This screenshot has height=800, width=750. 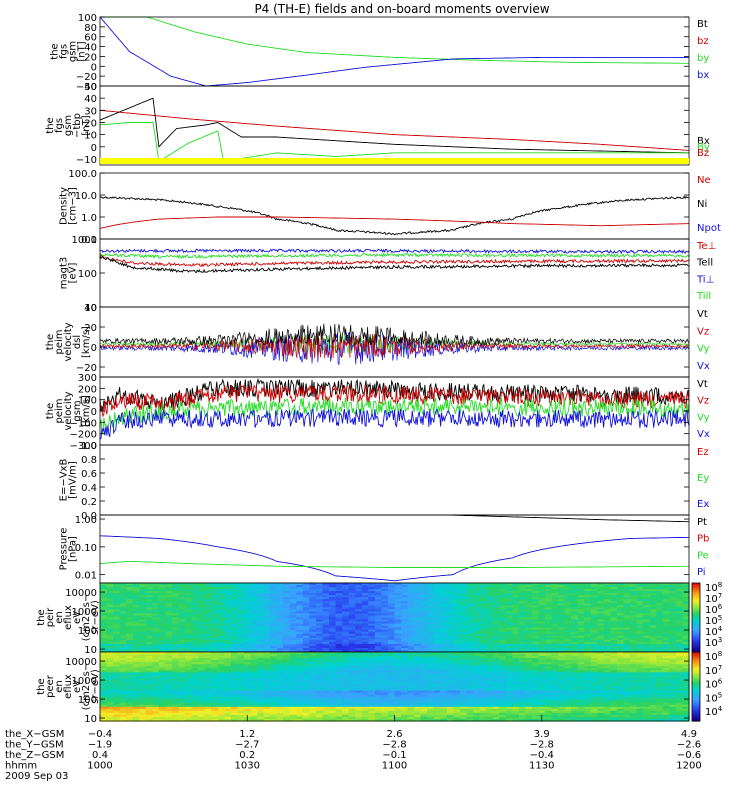 I want to click on legend-entry: Ey, so click(x=703, y=478).